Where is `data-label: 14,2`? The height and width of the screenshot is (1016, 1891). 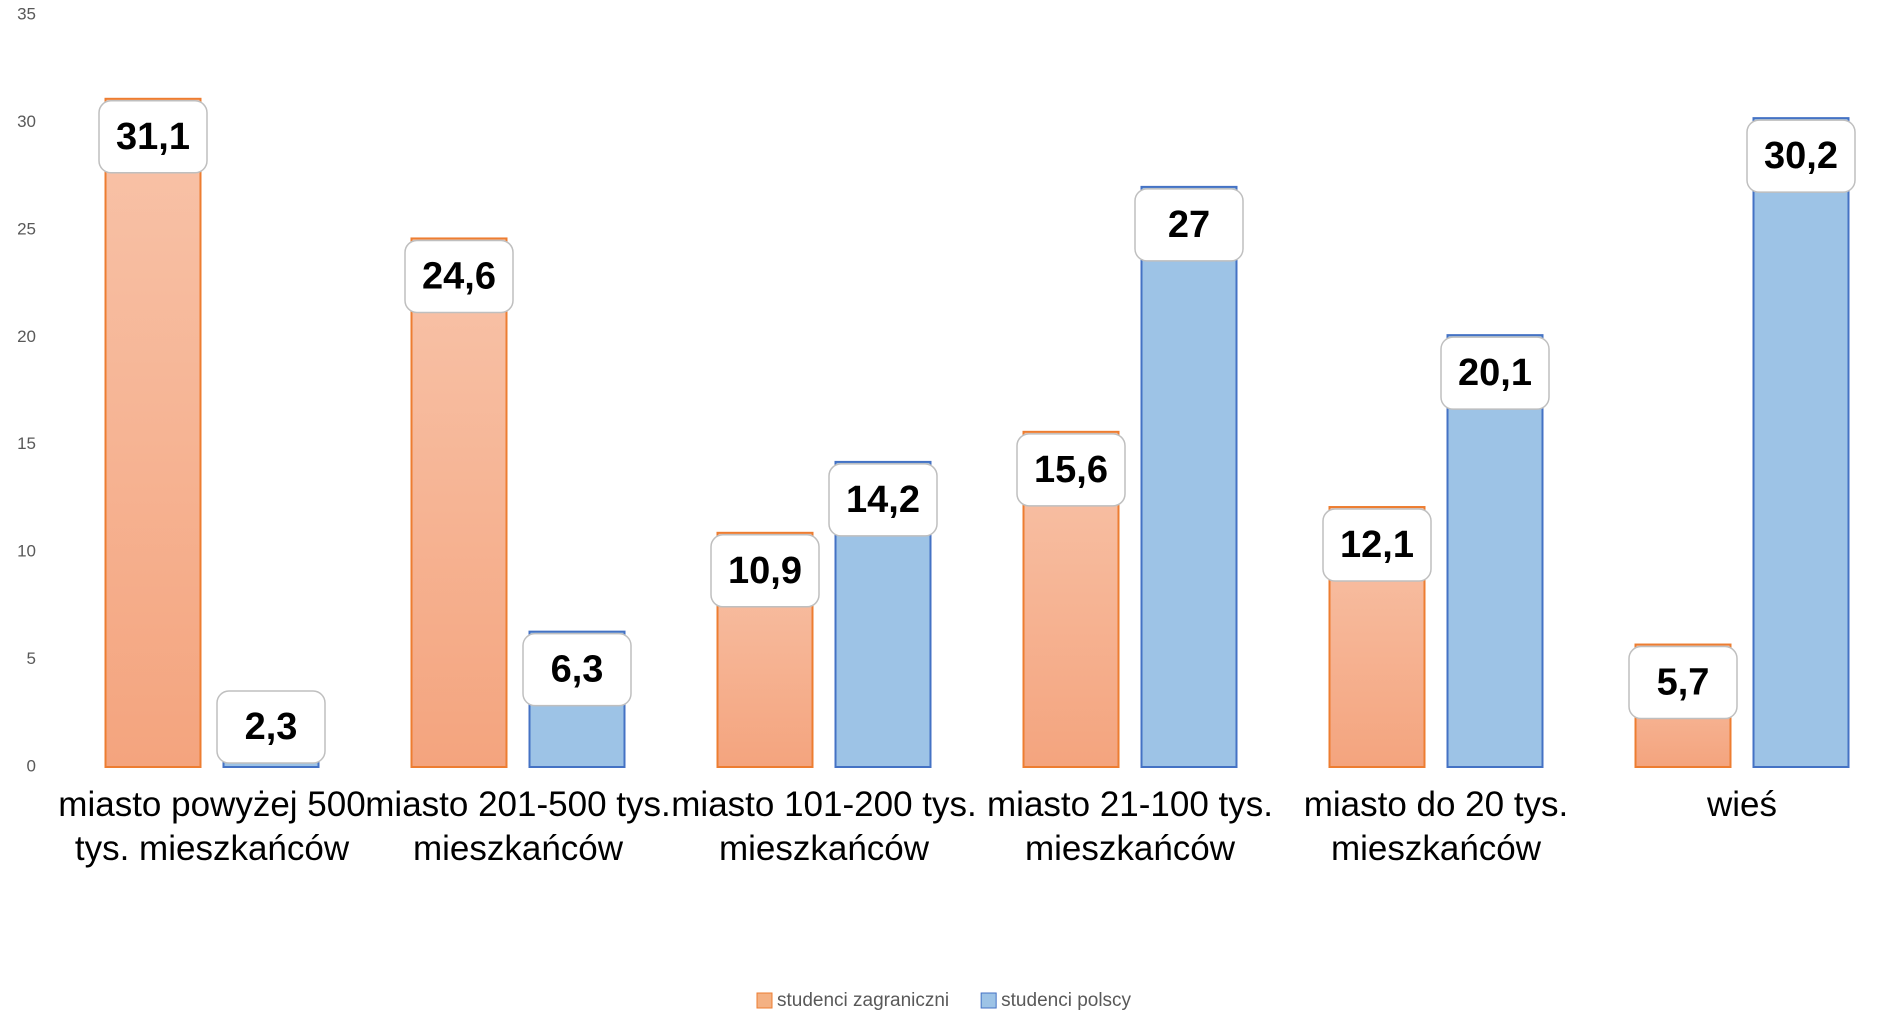
data-label: 14,2 is located at coordinates (883, 500).